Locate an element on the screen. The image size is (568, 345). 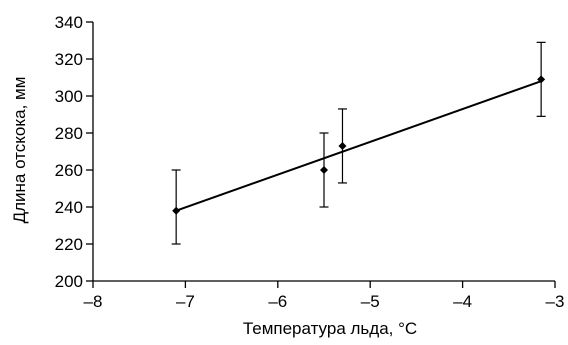
x-tick-label: –3 is located at coordinates (555, 301).